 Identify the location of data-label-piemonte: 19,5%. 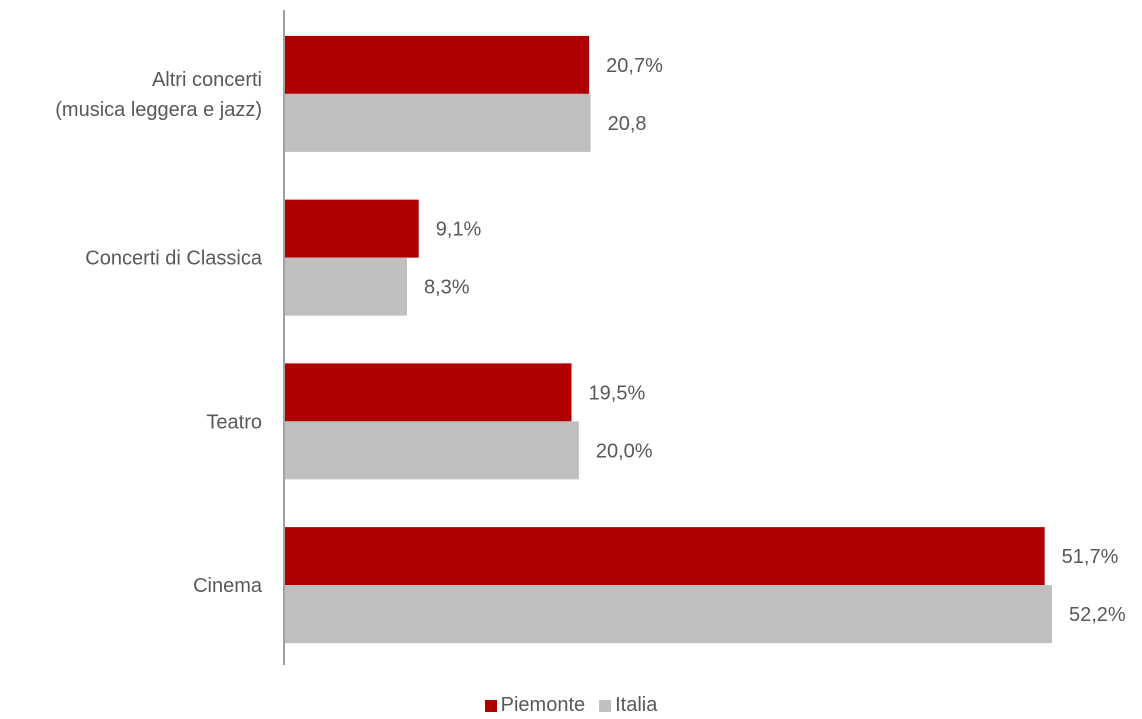
(617, 393).